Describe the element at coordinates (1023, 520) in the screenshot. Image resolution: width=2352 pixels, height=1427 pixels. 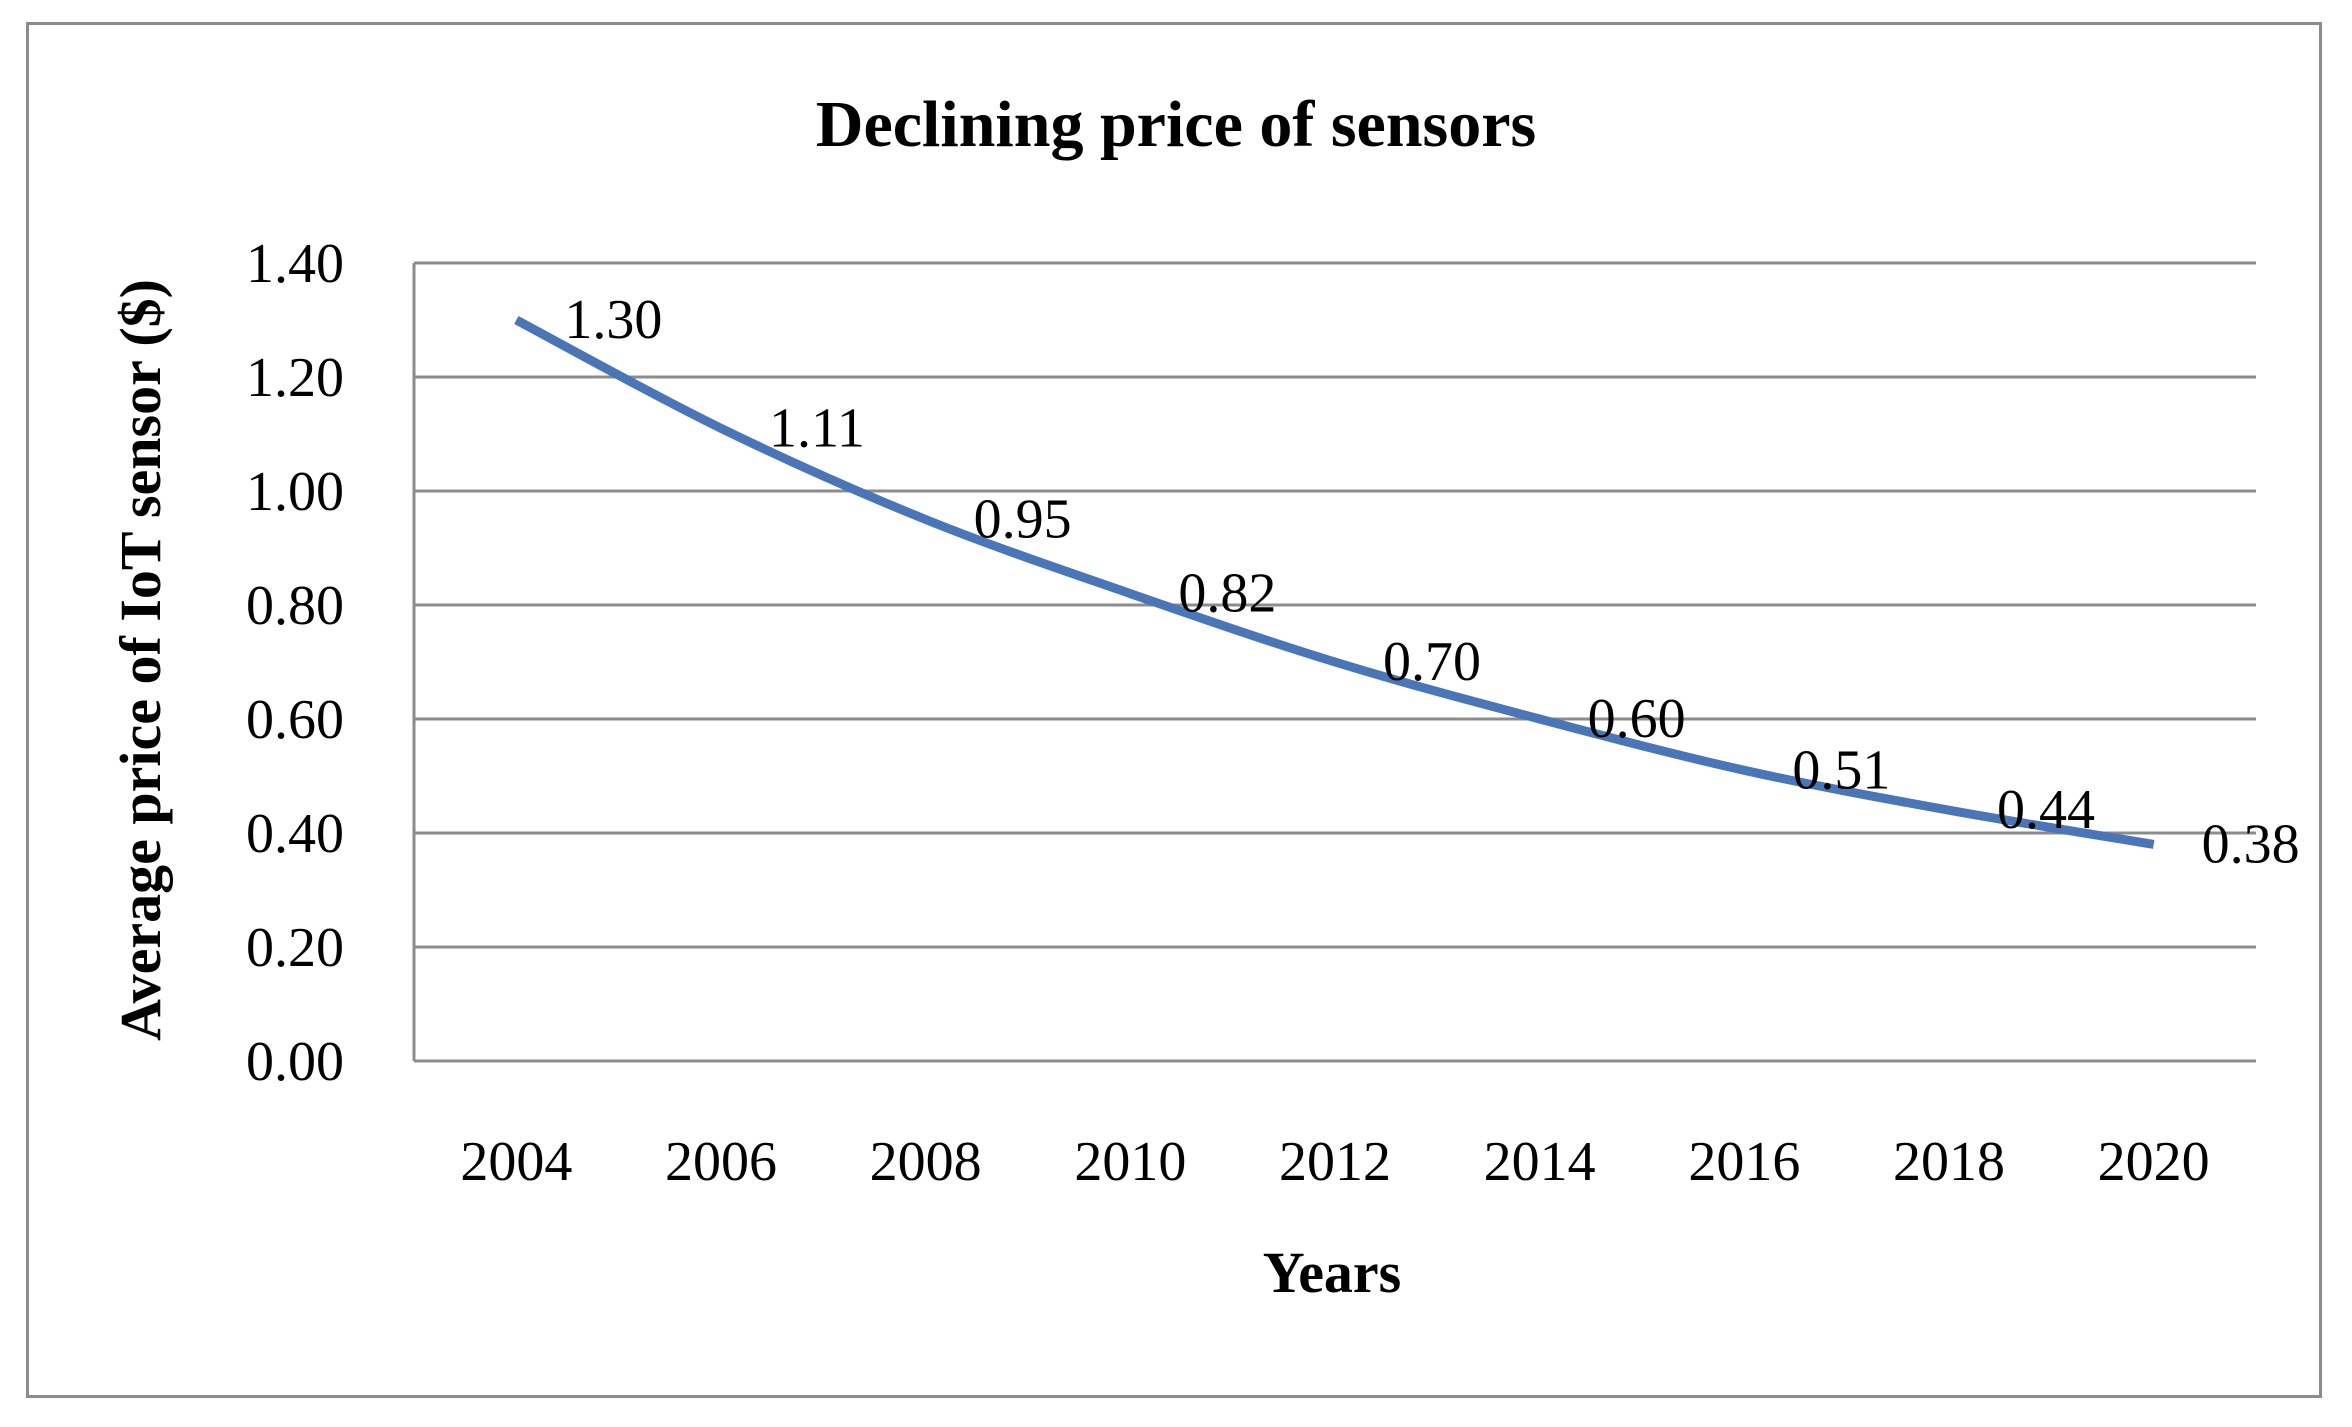
I see `data-label: 0.95` at that location.